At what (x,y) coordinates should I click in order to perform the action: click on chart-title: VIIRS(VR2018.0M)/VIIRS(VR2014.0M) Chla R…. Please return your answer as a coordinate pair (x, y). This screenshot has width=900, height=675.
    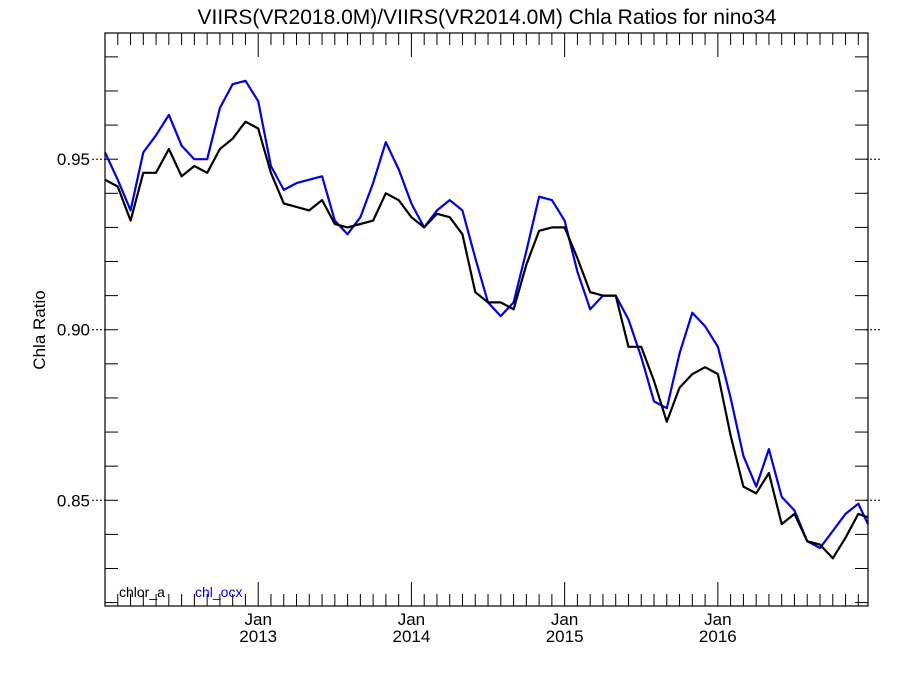
    Looking at the image, I should click on (487, 17).